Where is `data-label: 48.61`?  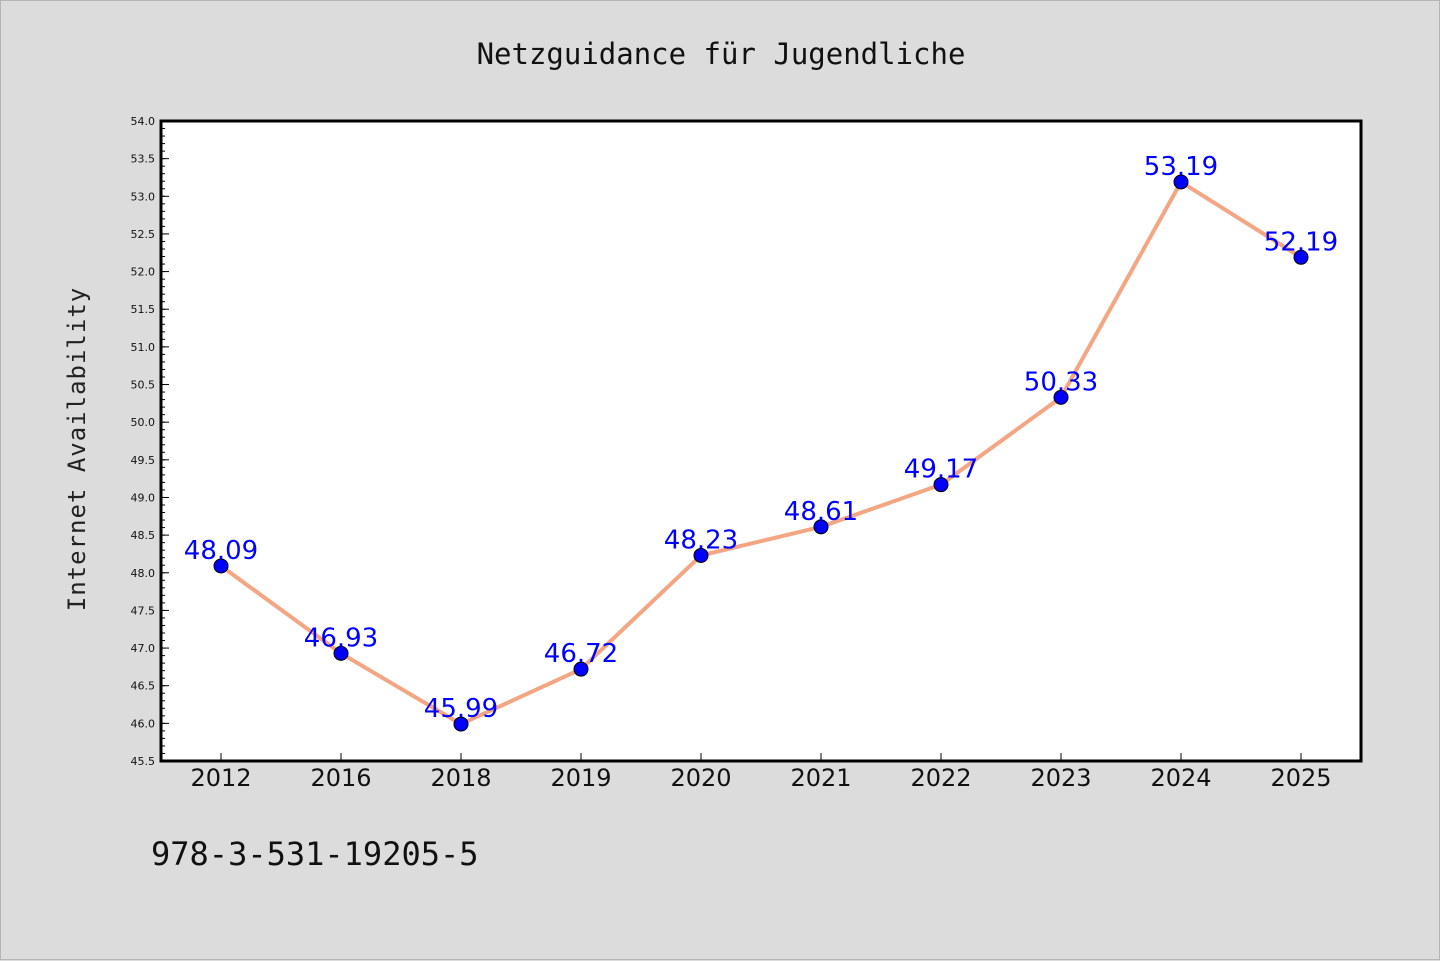 data-label: 48.61 is located at coordinates (821, 512).